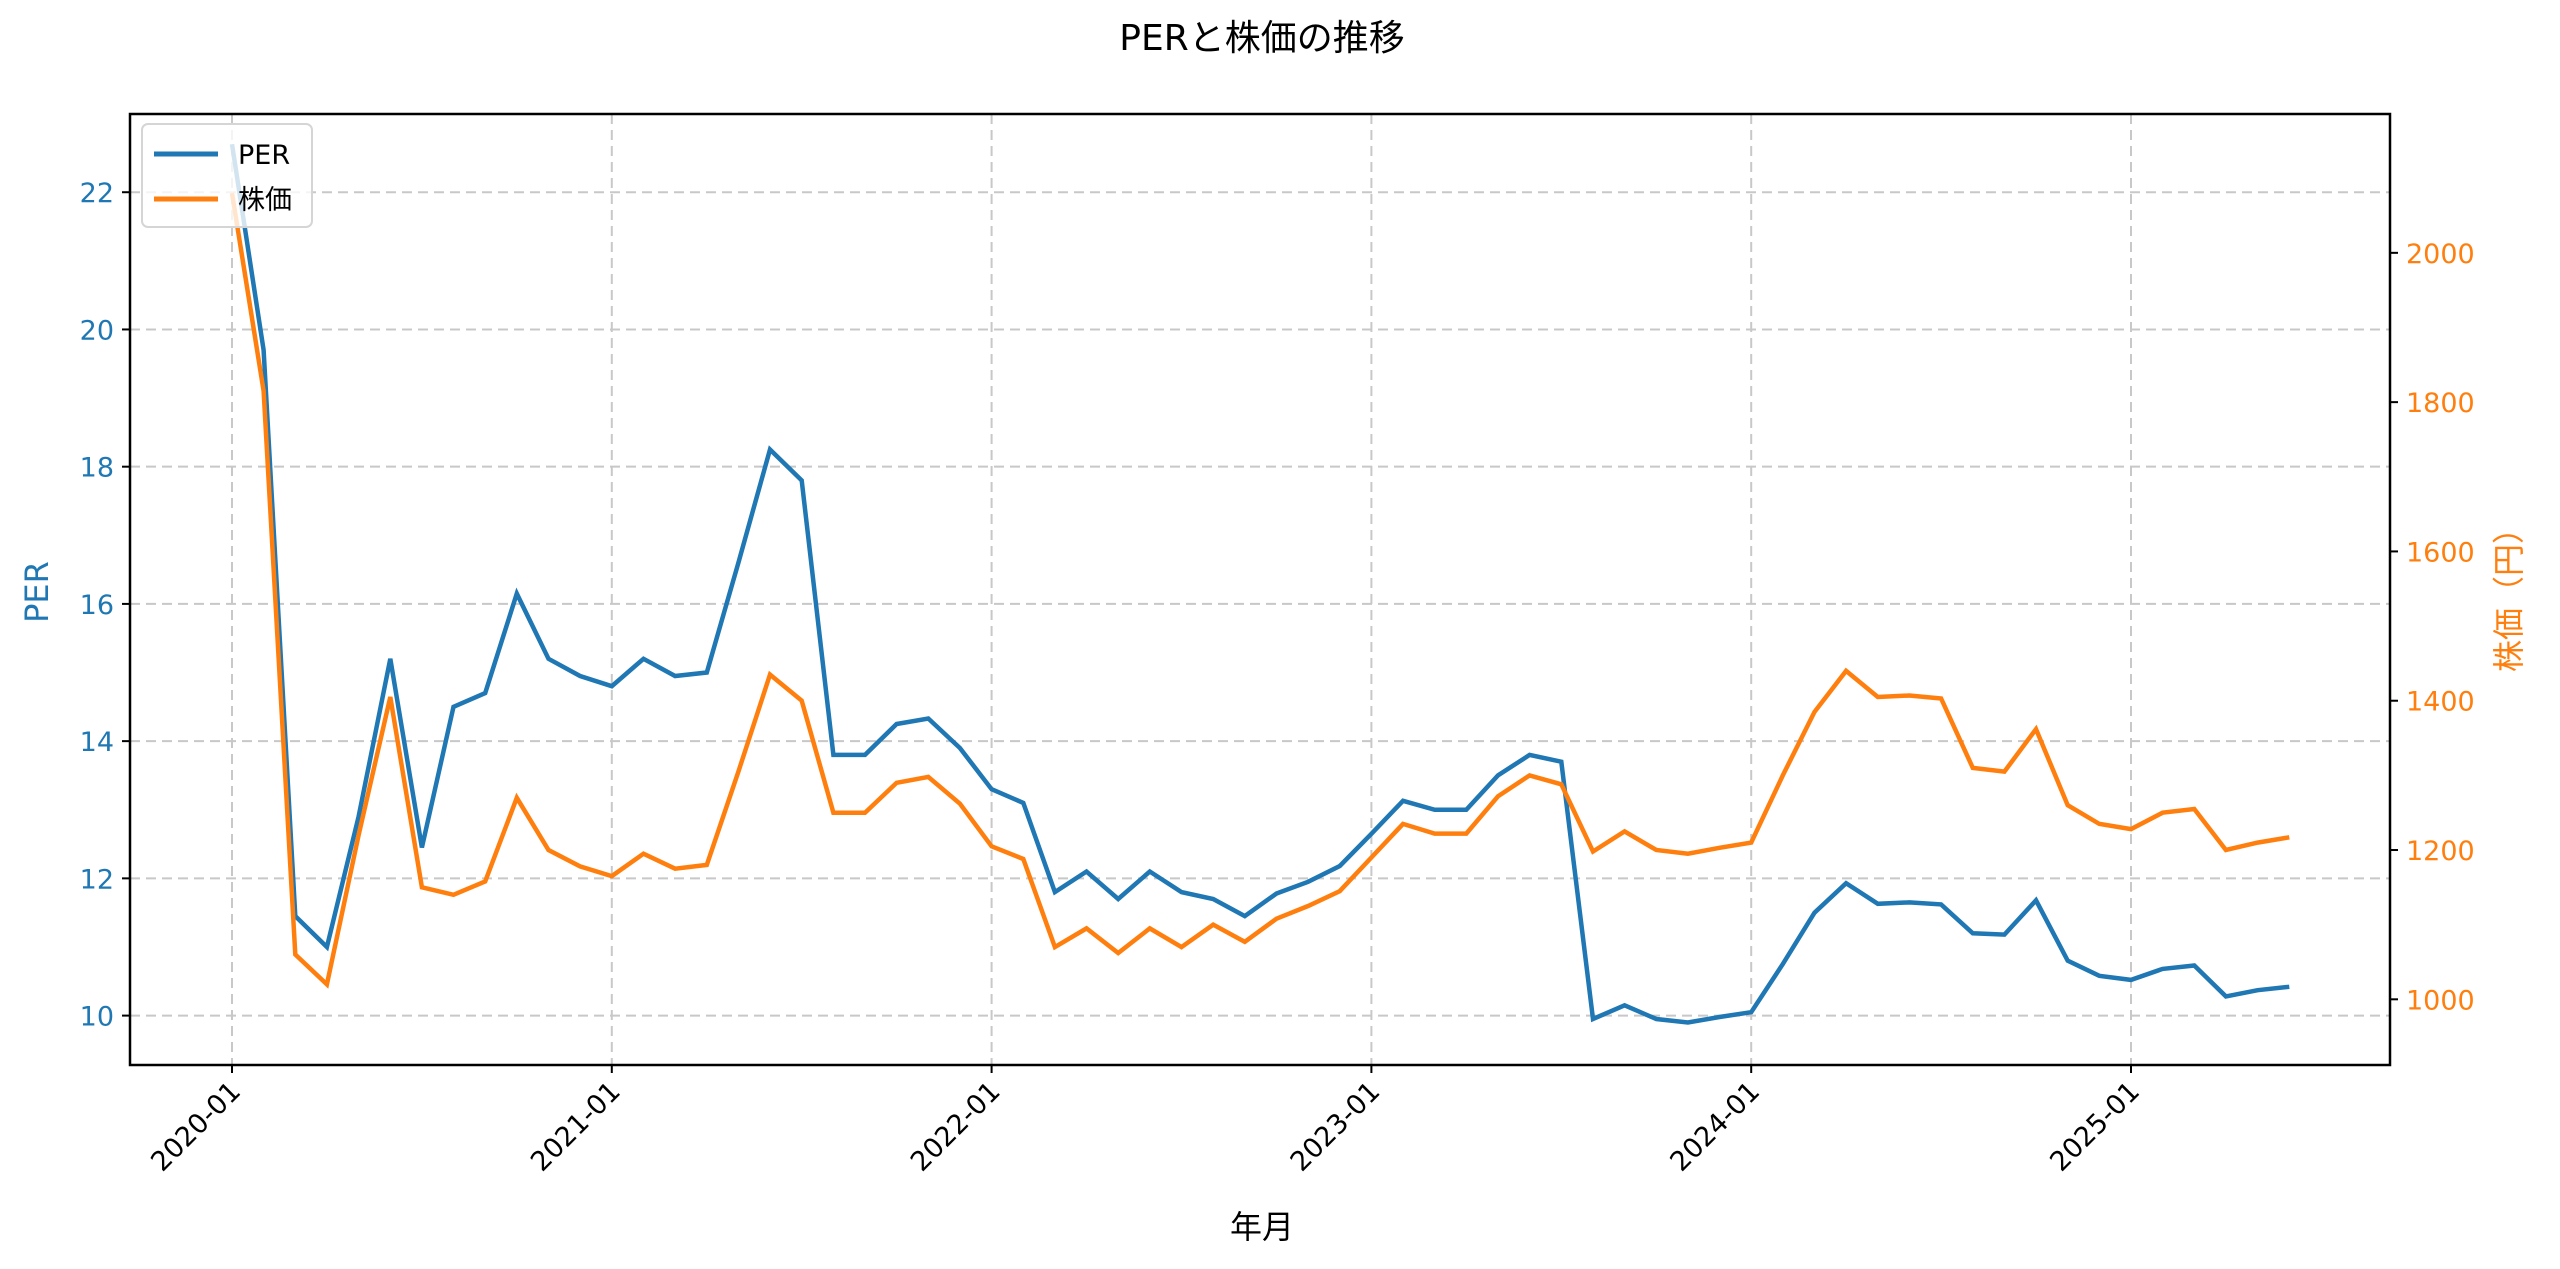  What do you see at coordinates (1261, 38) in the screenshot?
I see `chart-title: PERと株価の推移` at bounding box center [1261, 38].